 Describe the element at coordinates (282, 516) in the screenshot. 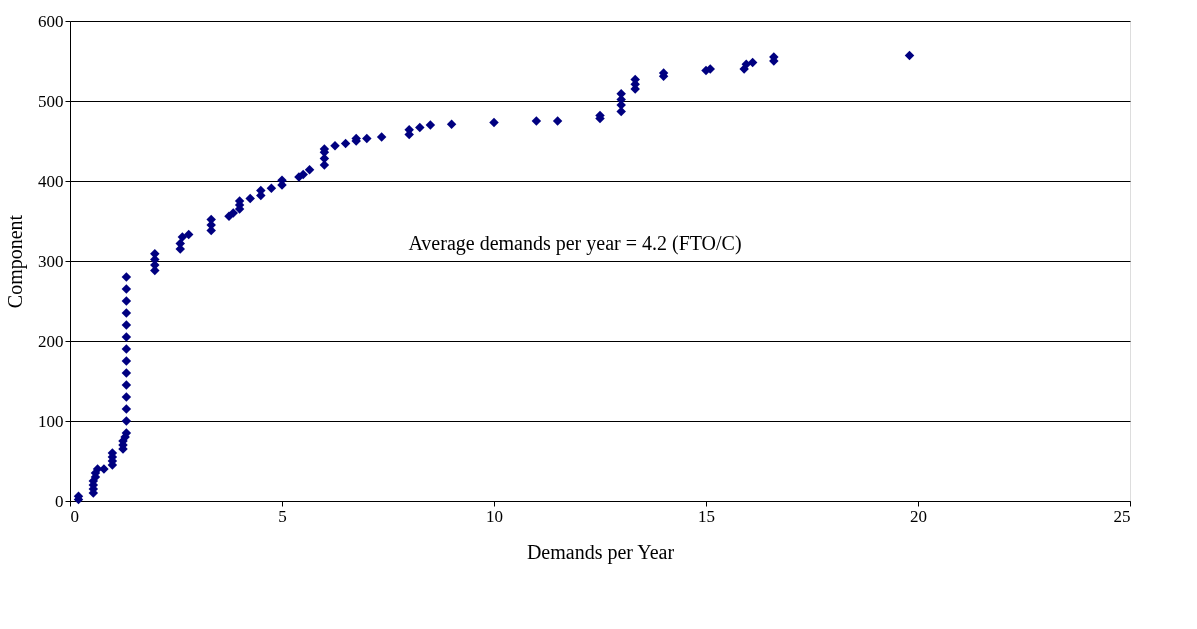

I see `x-tick-label: 5` at that location.